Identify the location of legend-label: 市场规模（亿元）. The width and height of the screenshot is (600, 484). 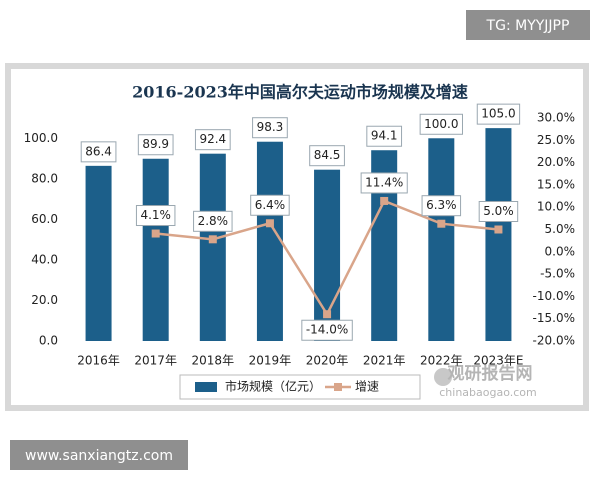
(273, 386).